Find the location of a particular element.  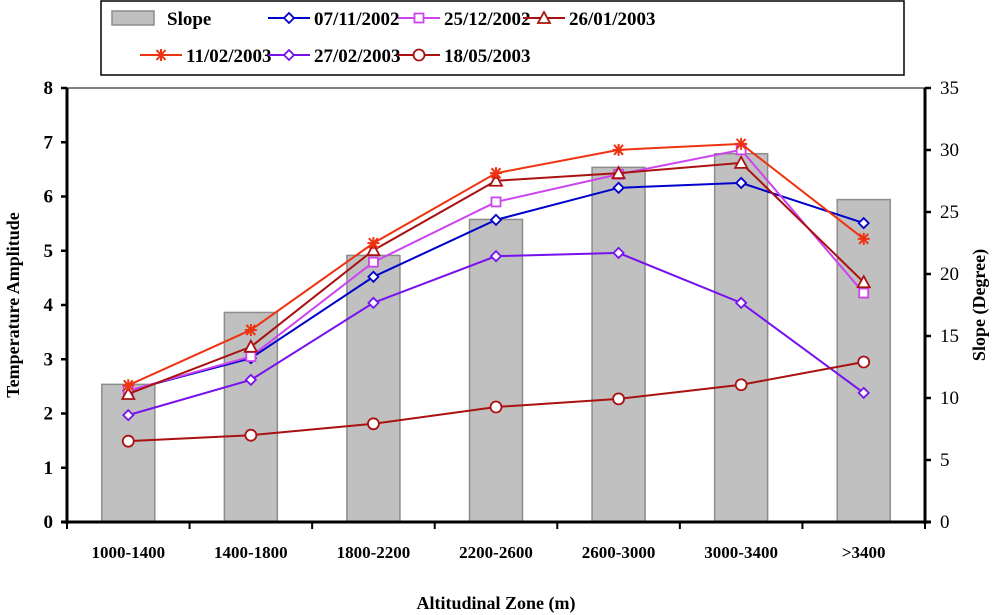

y2-tick-label: 30 is located at coordinates (949, 150).